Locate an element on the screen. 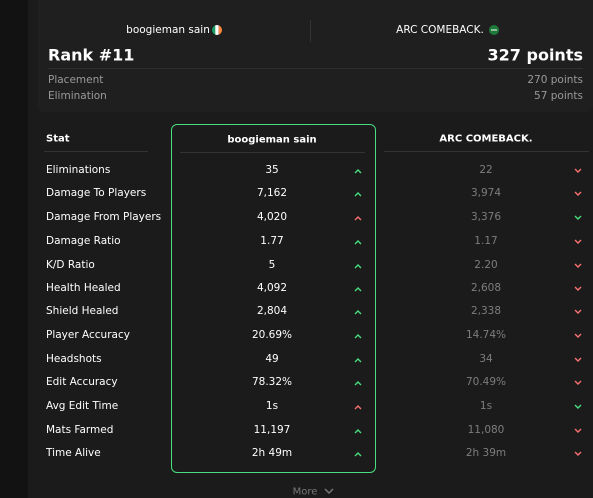  breakdown-label: Elimination is located at coordinates (77, 96).